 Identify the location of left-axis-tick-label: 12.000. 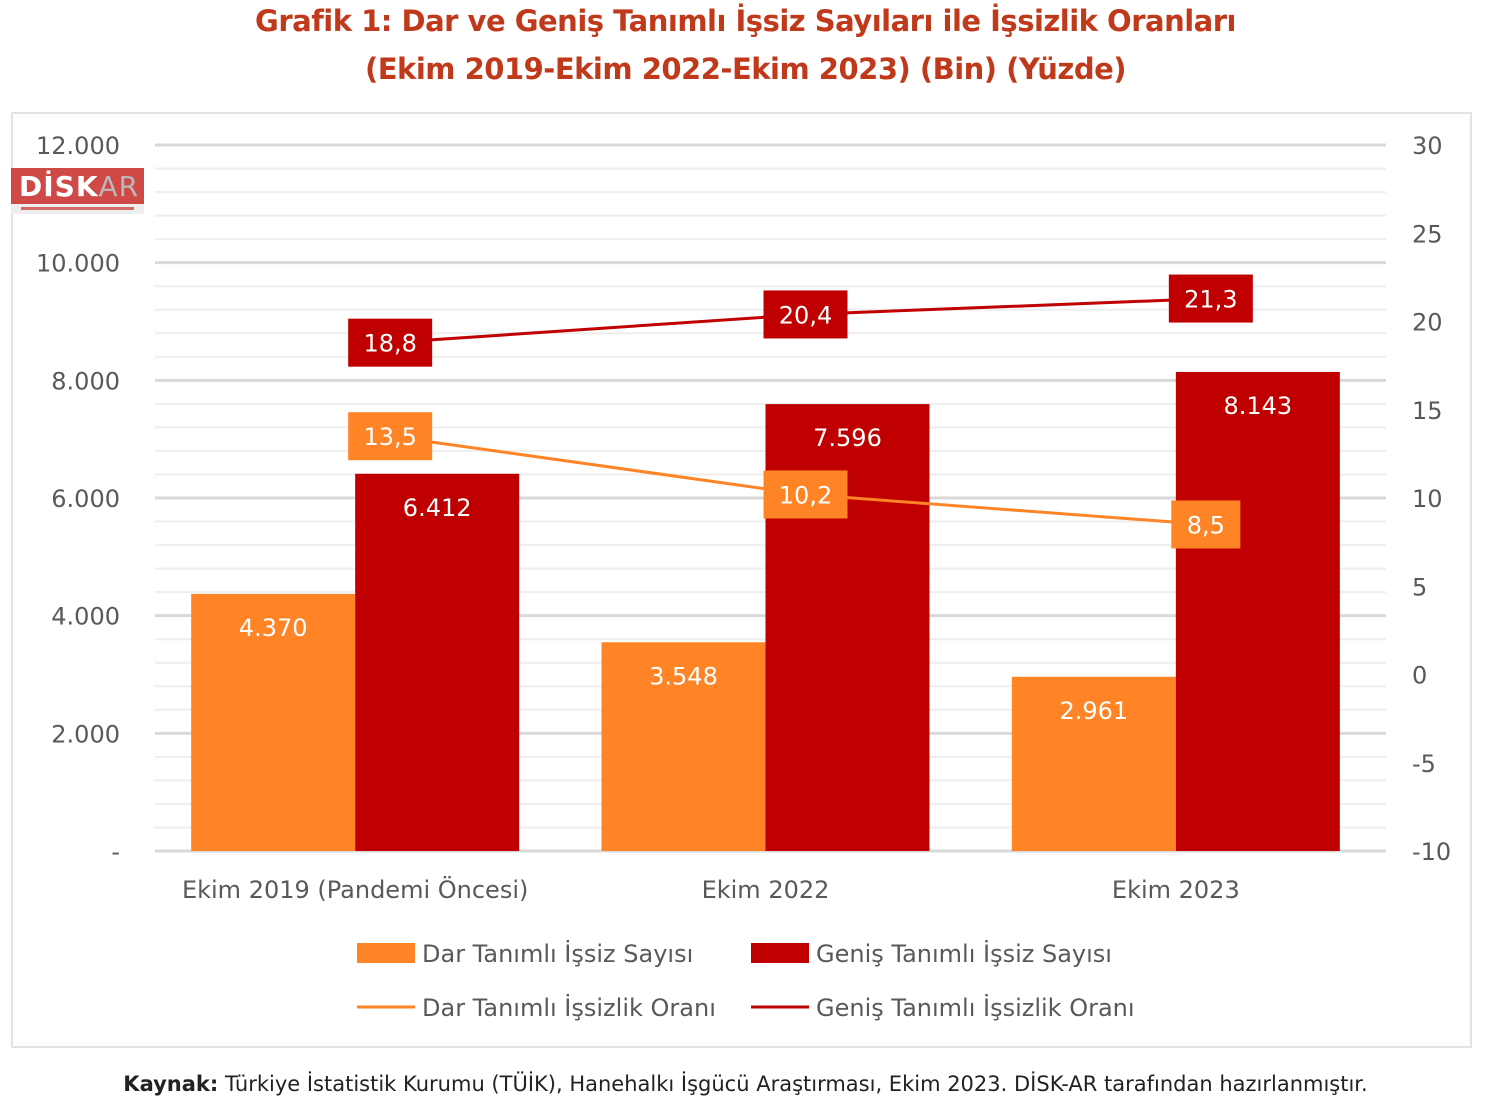
(78, 146).